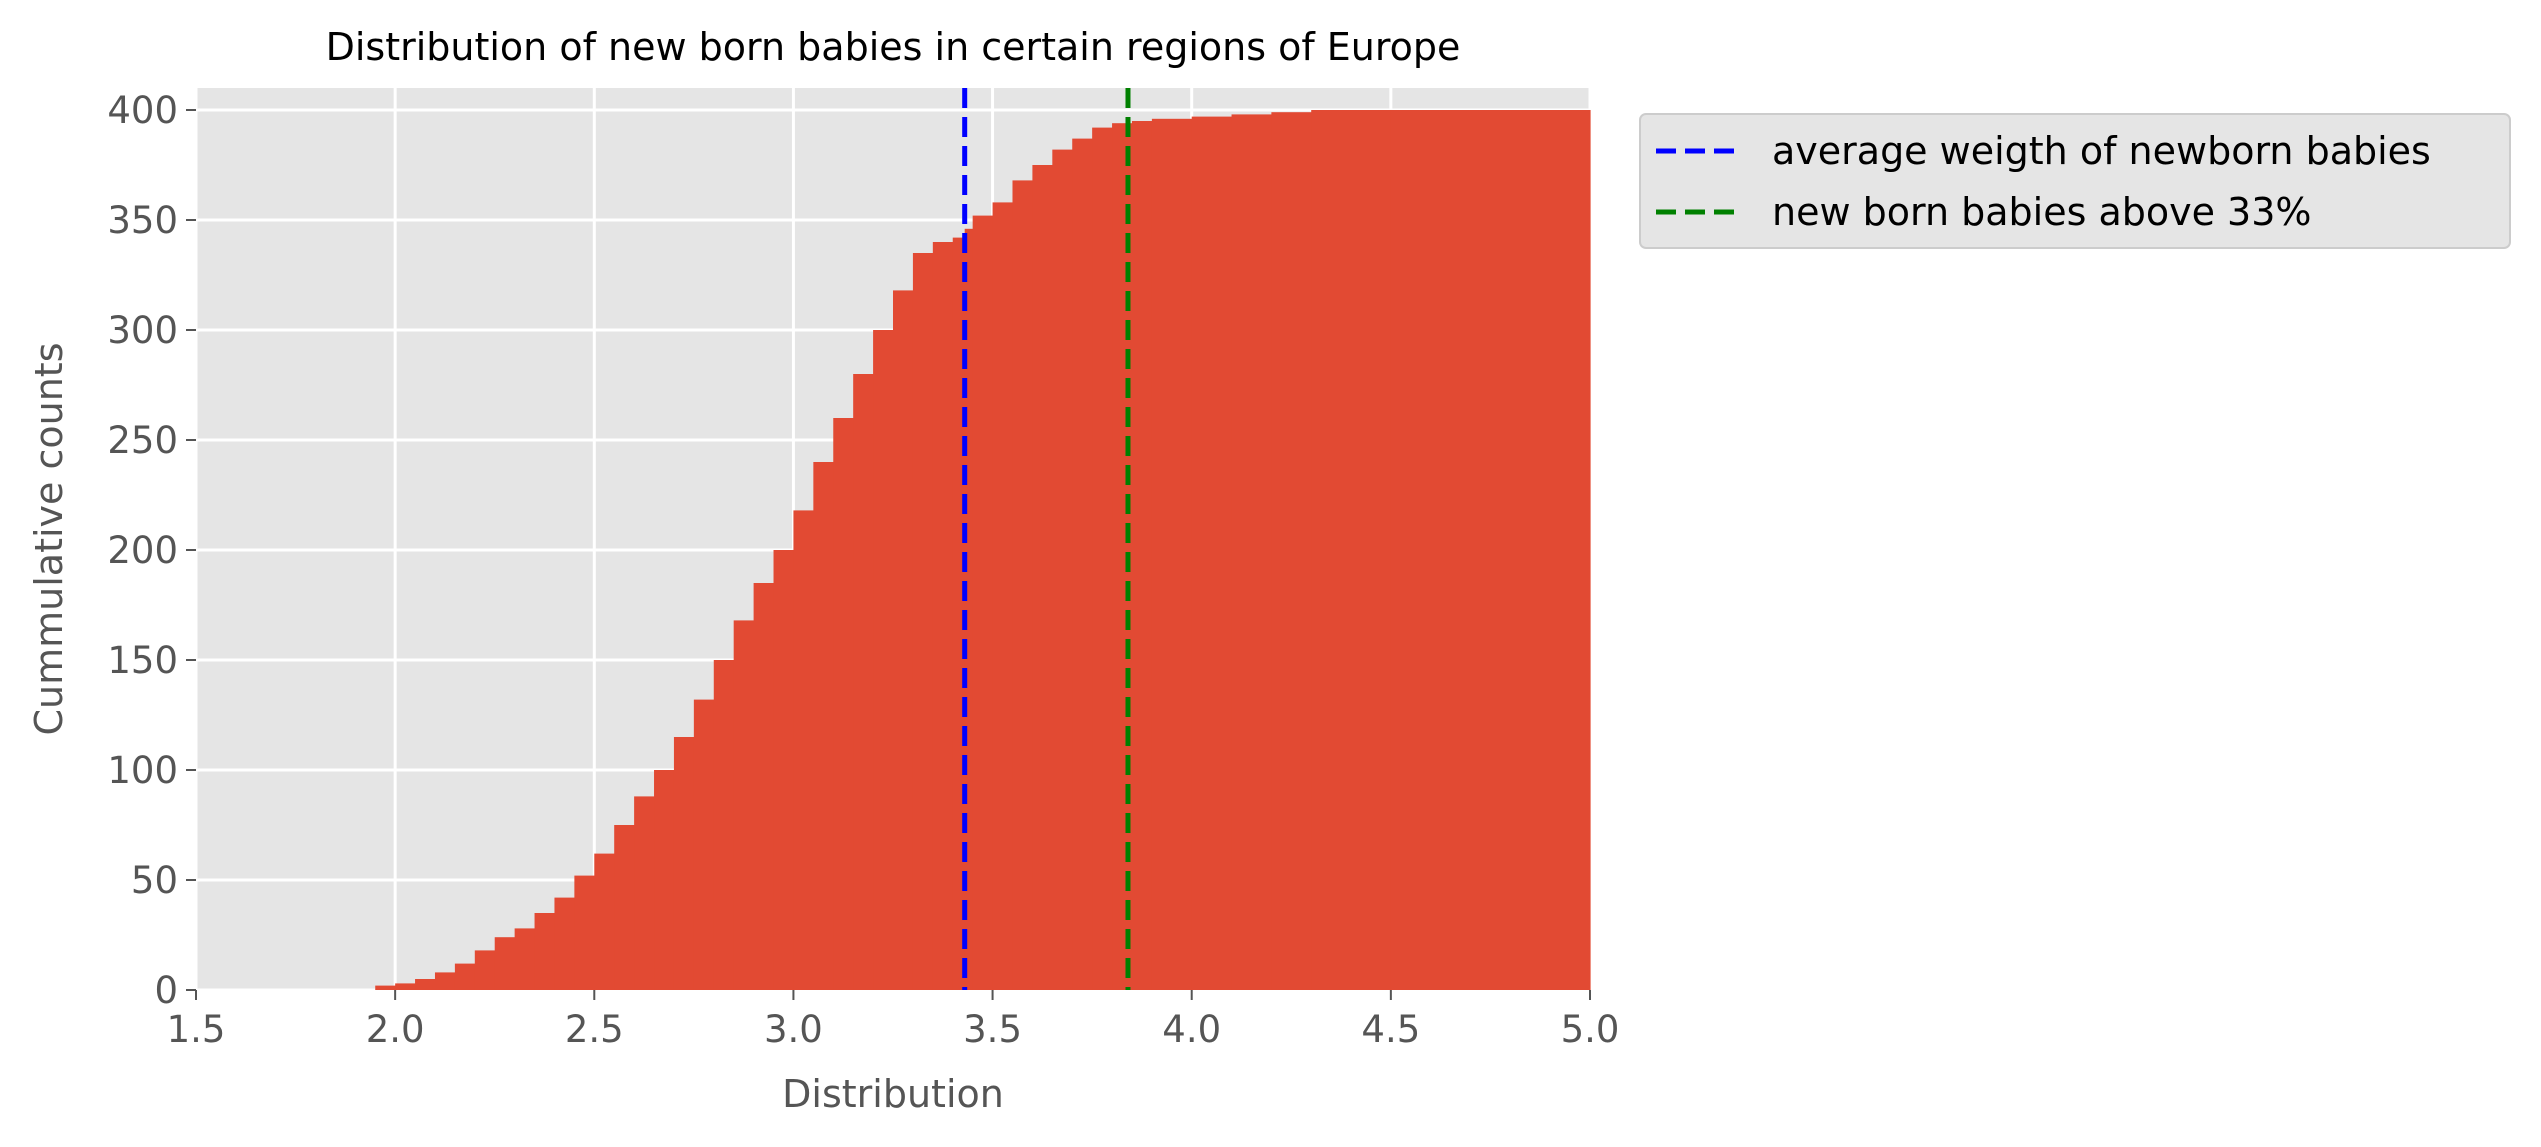  I want to click on vertical-lines, so click(1046, 539).